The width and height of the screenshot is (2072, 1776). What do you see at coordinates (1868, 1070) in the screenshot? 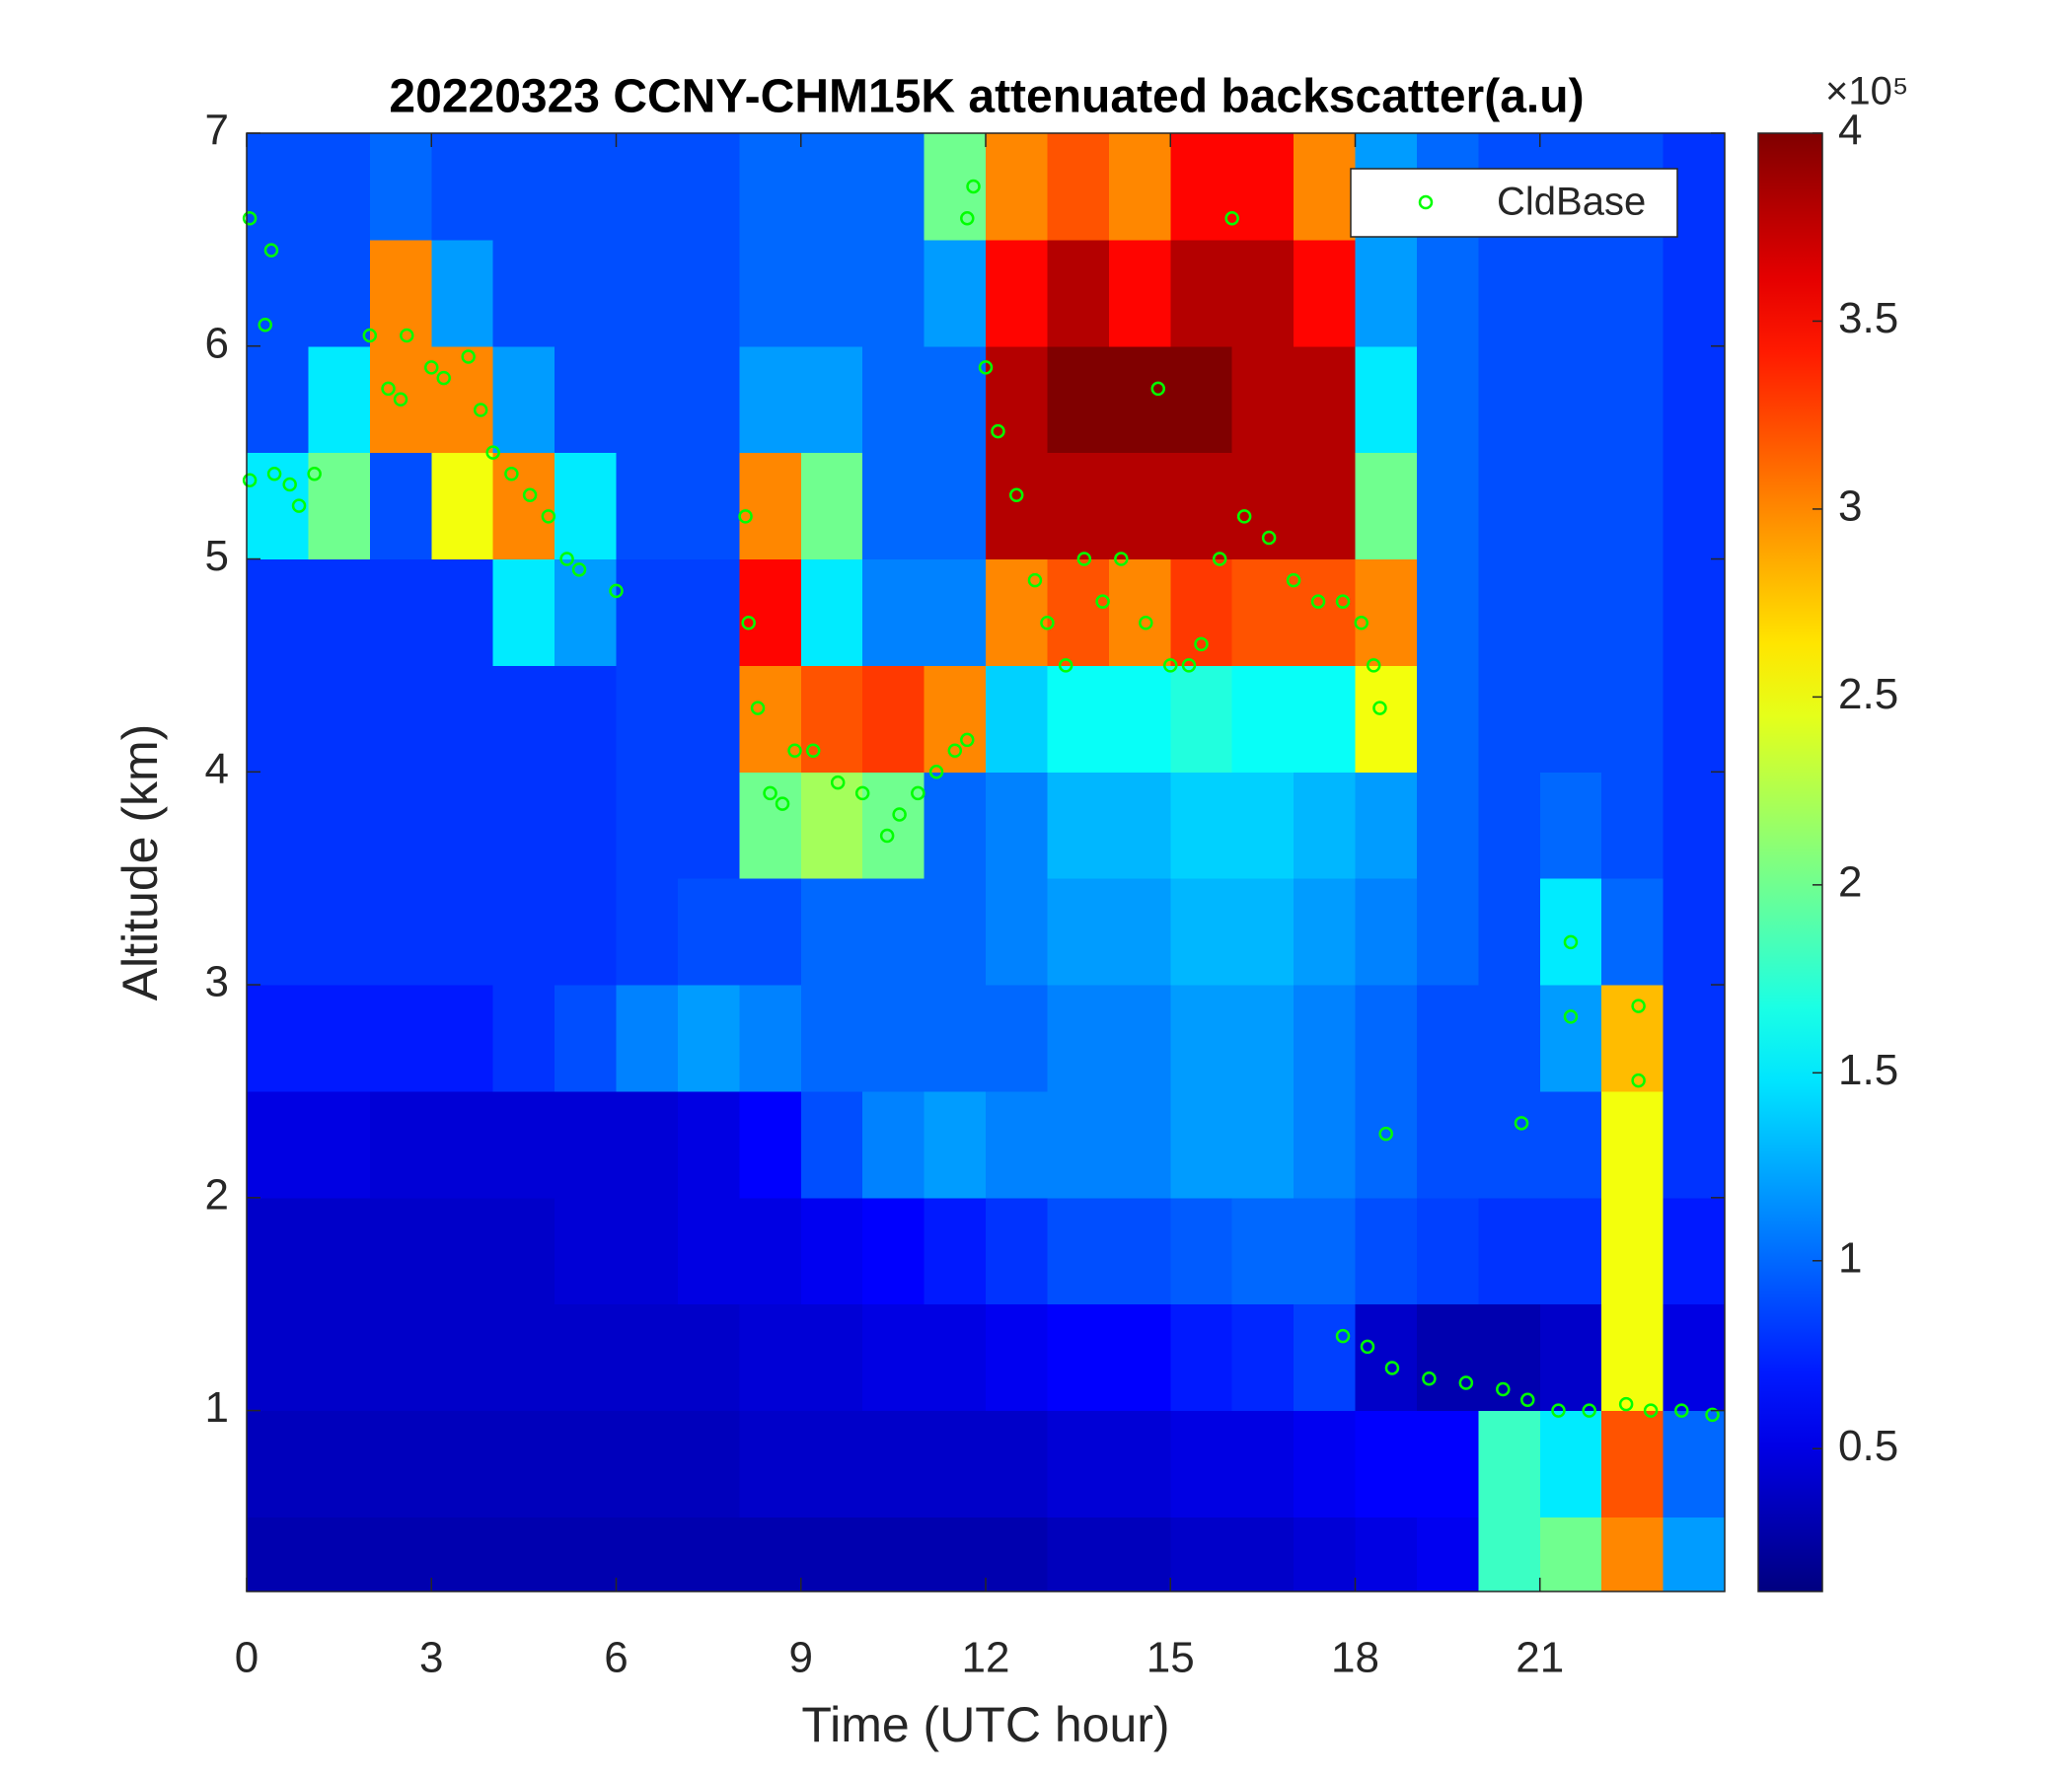
I see `colorbar-tick-label: 1.5` at bounding box center [1868, 1070].